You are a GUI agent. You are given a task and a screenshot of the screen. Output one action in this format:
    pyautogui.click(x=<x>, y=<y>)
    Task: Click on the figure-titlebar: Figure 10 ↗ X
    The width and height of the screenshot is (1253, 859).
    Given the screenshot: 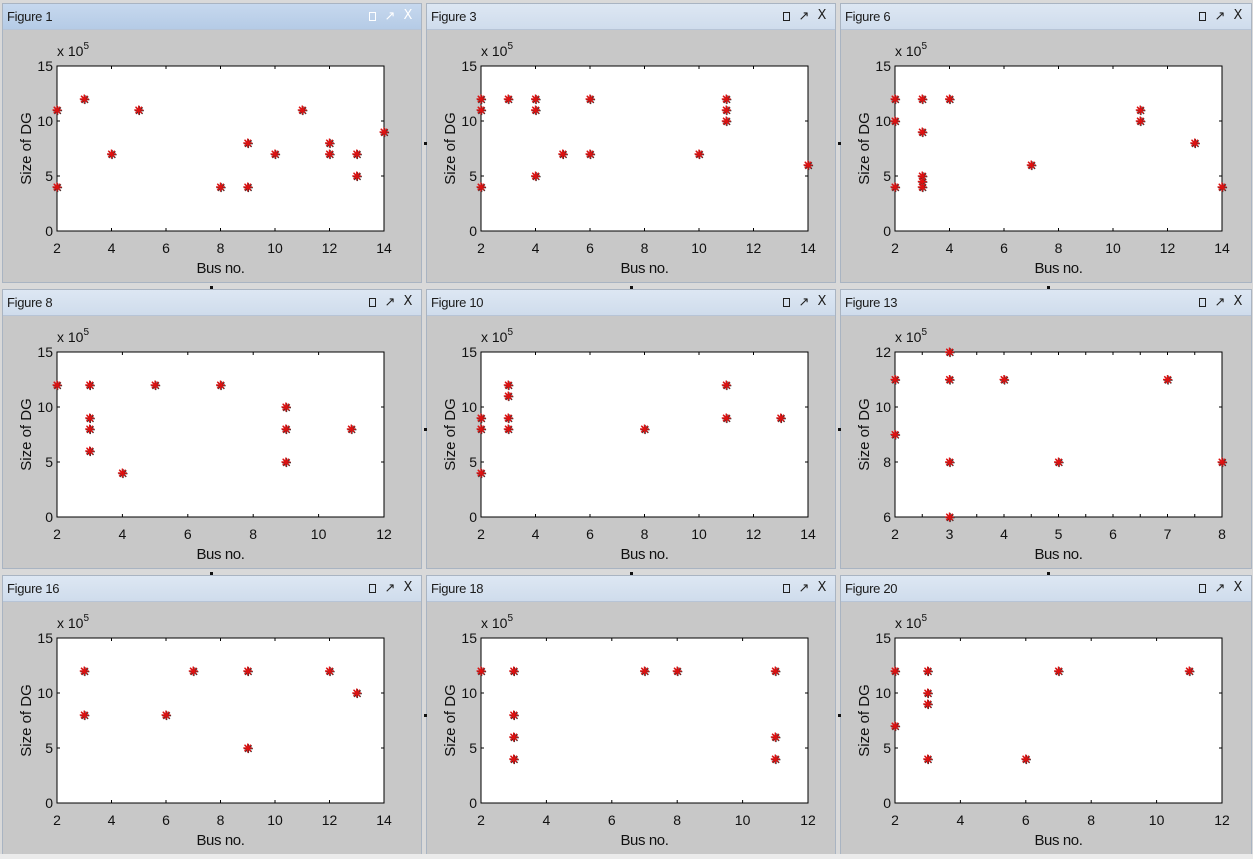 What is the action you would take?
    pyautogui.click(x=631, y=303)
    